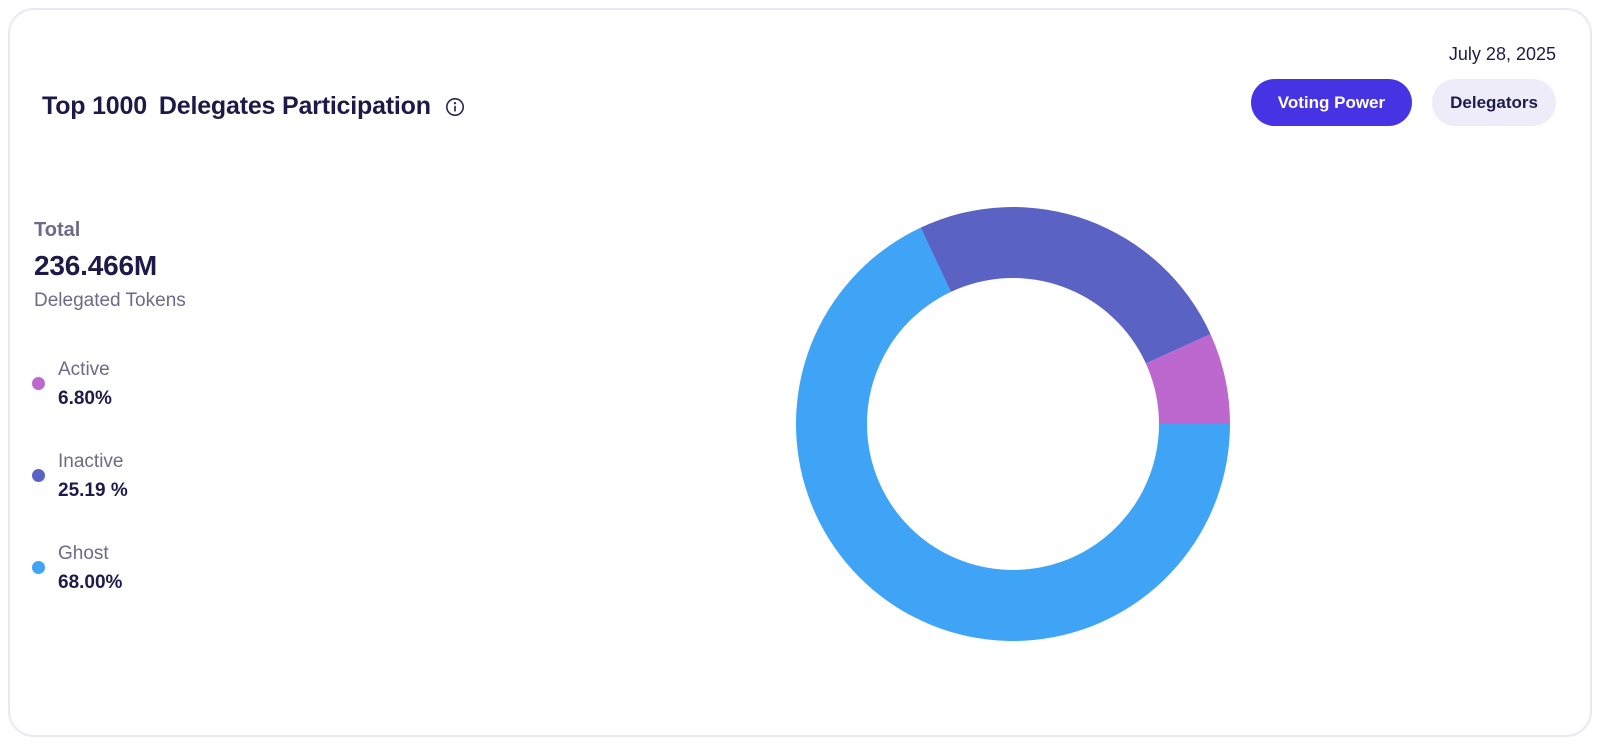 Image resolution: width=1600 pixels, height=745 pixels. I want to click on title-main: Delegates Participation, so click(294, 106).